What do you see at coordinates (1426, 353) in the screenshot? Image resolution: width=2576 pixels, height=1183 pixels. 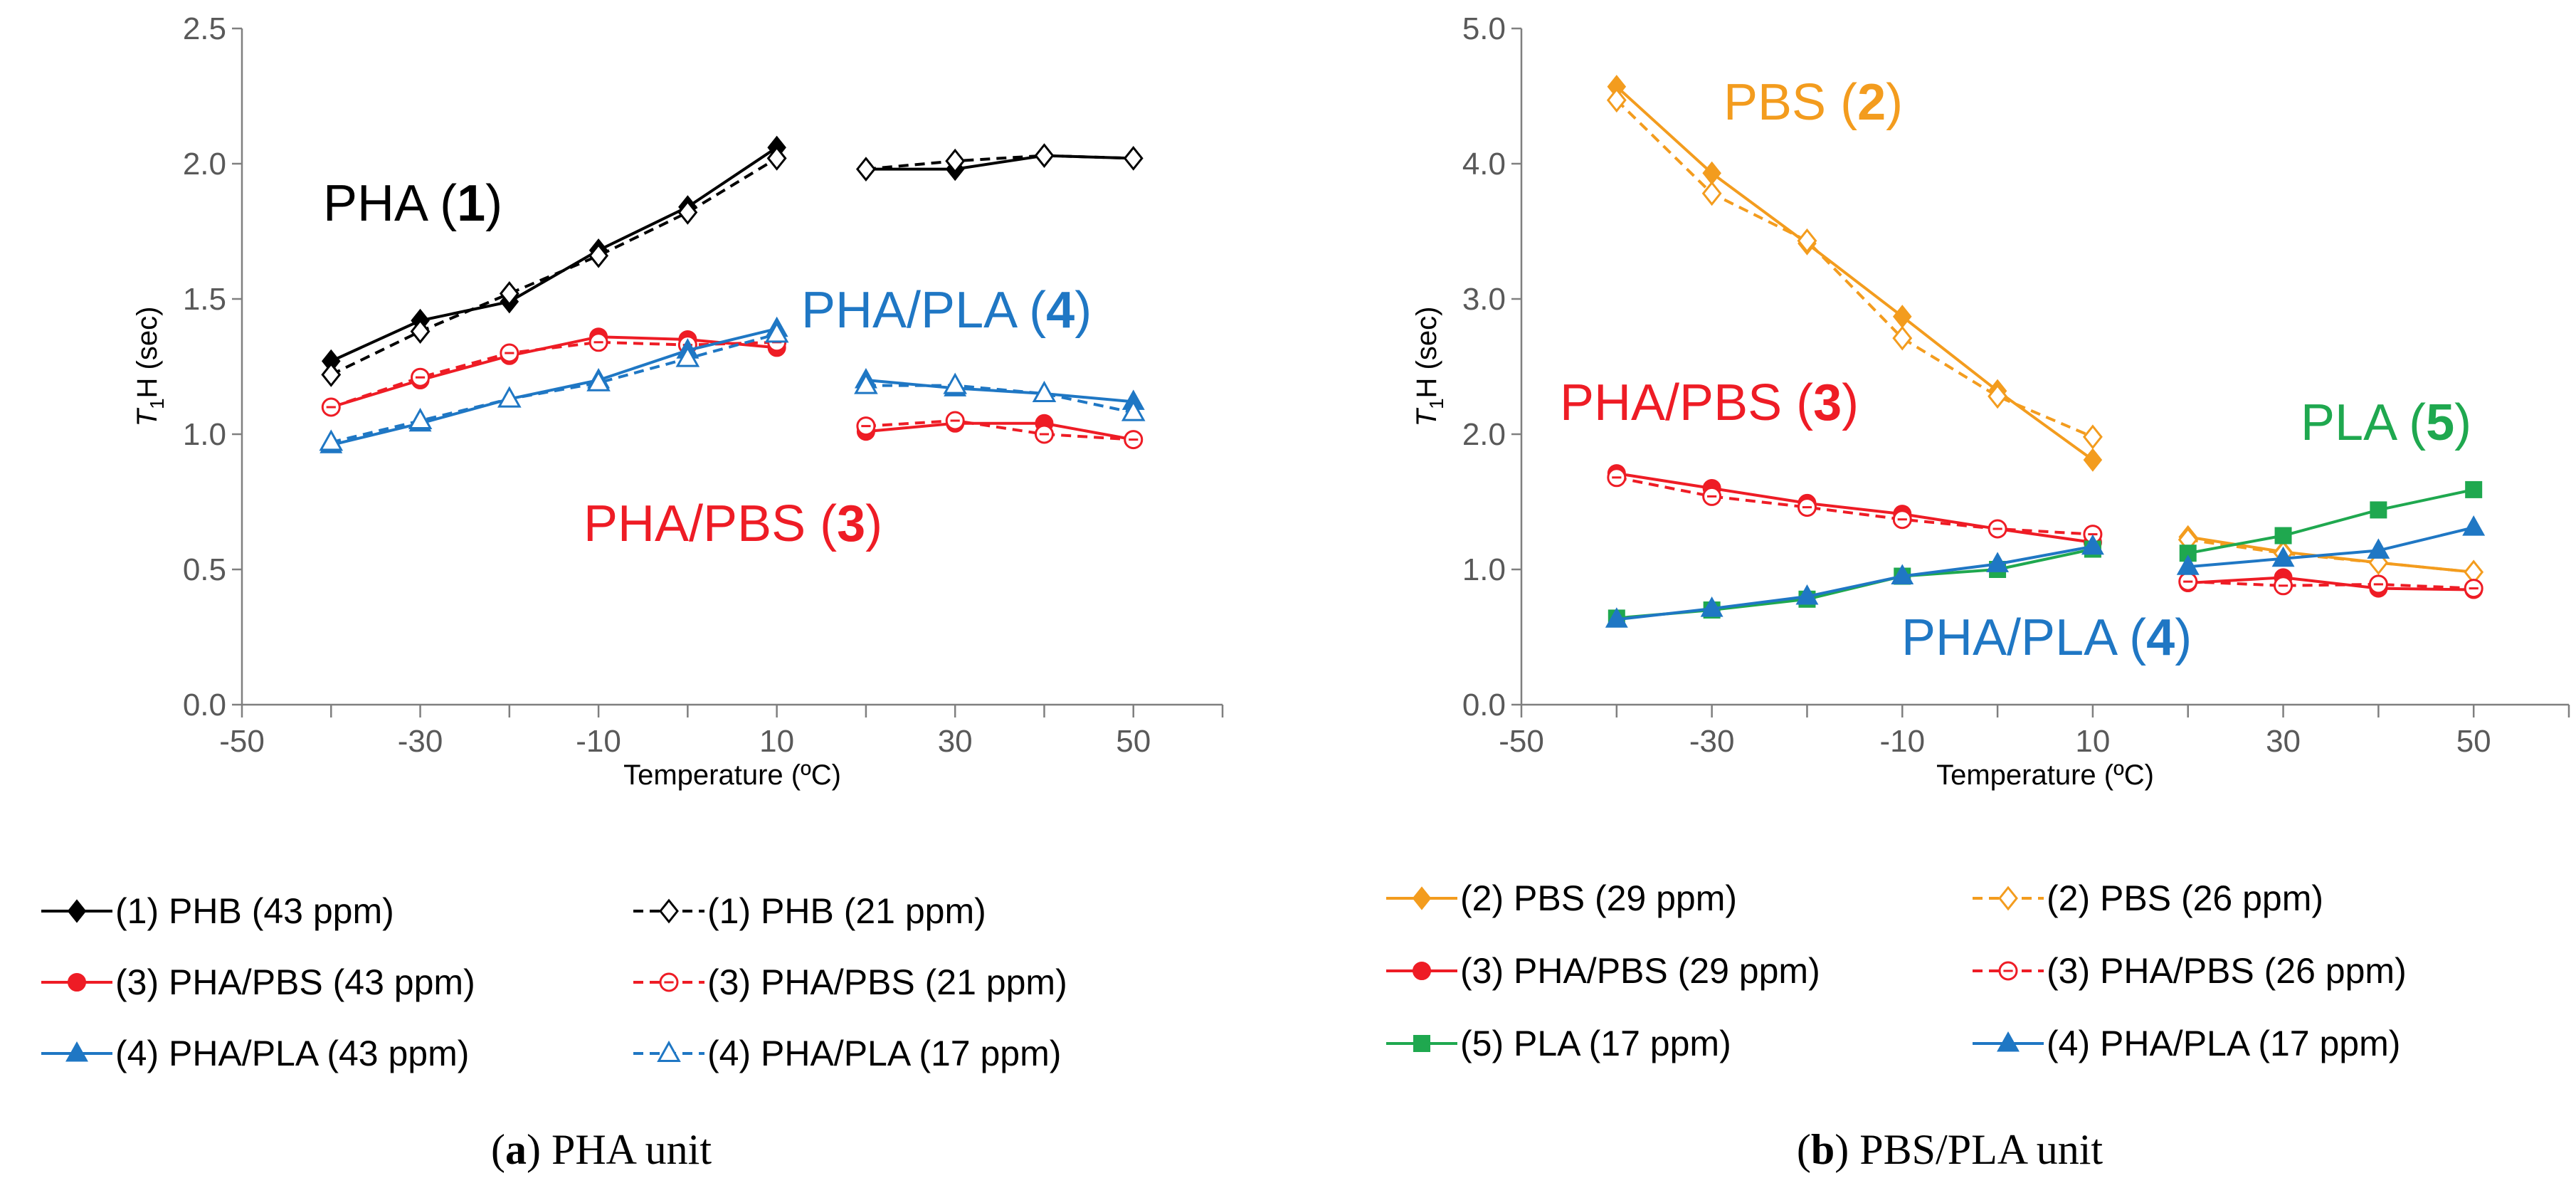 I see `y-axis-label-rest: H (sec)` at bounding box center [1426, 353].